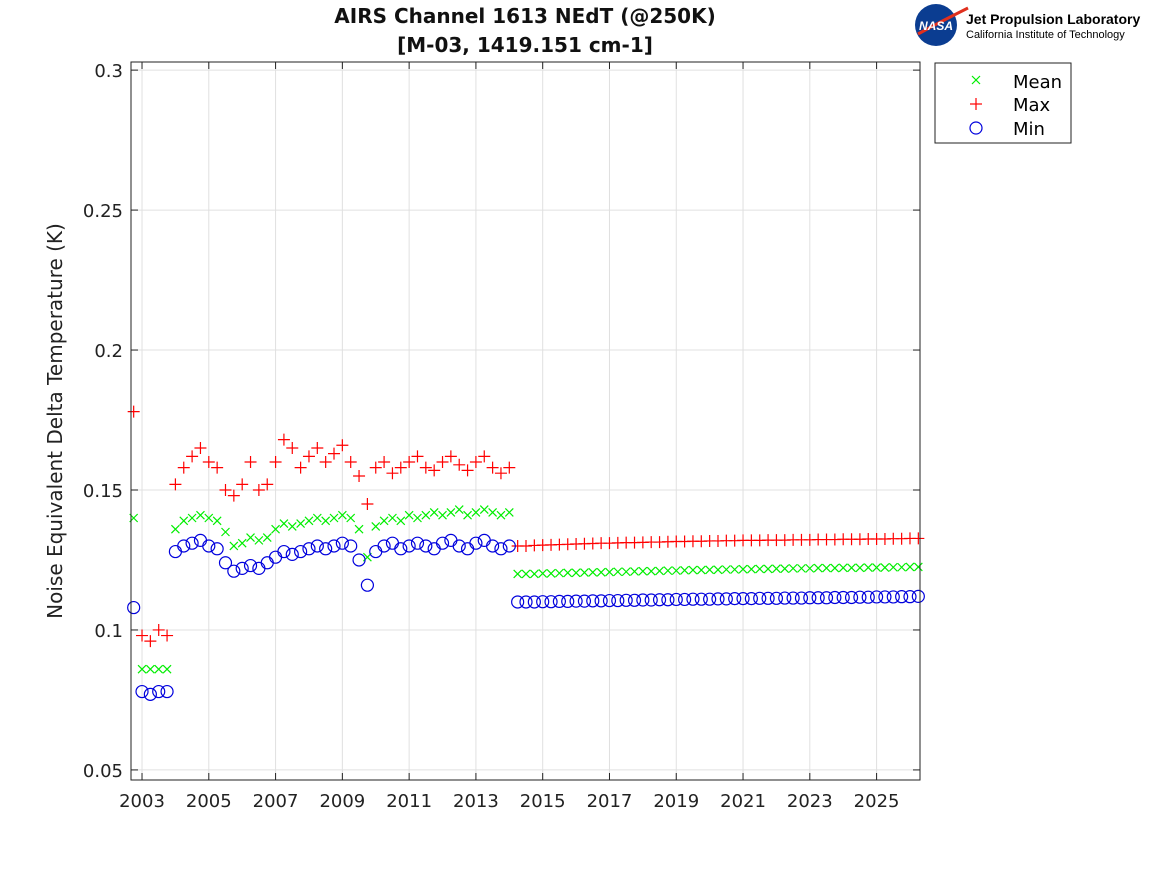  I want to click on x-tick-label: 2015, so click(543, 801).